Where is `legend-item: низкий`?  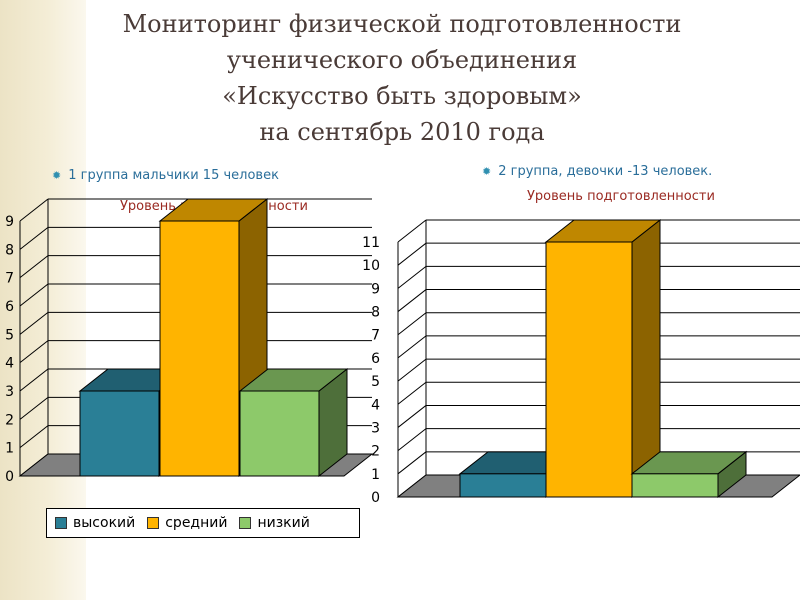 legend-item: низкий is located at coordinates (274, 523).